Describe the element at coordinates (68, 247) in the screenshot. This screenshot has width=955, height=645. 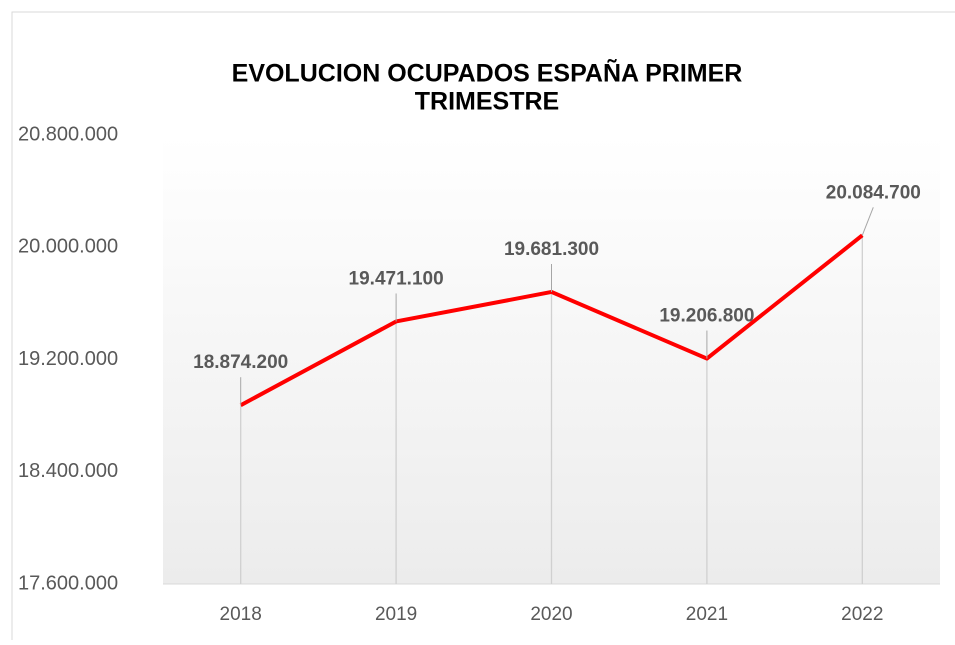
I see `y-tick-label: 20.000.000` at that location.